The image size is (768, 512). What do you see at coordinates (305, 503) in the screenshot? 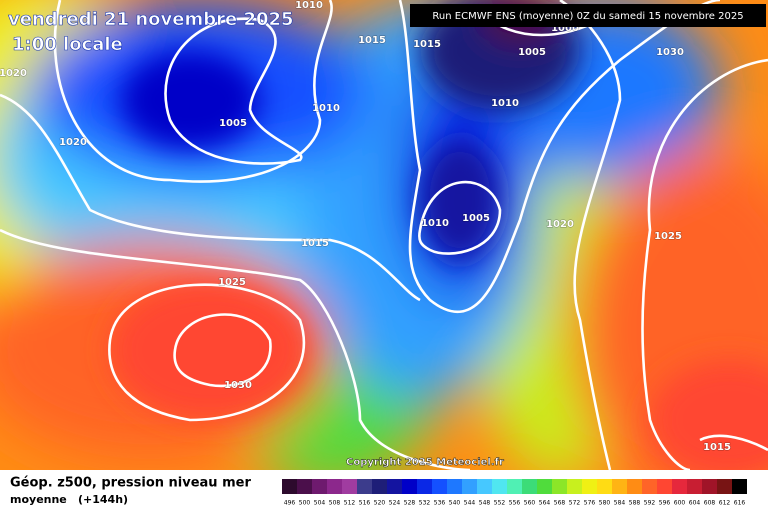
I see `scale-label: 500` at bounding box center [305, 503].